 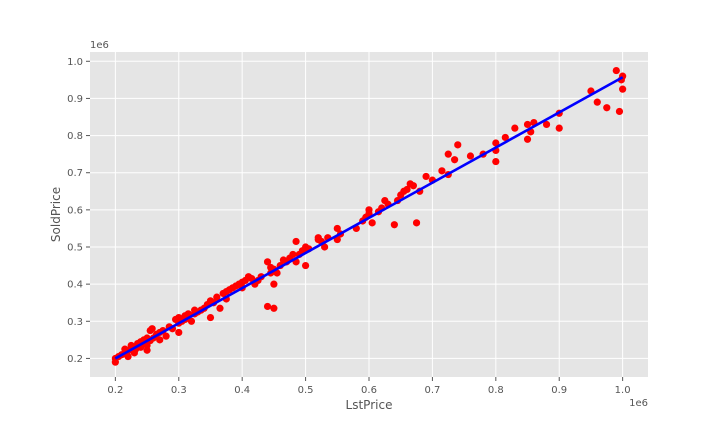 What do you see at coordinates (56, 214) in the screenshot?
I see `y-axis-label: SoldPrice` at bounding box center [56, 214].